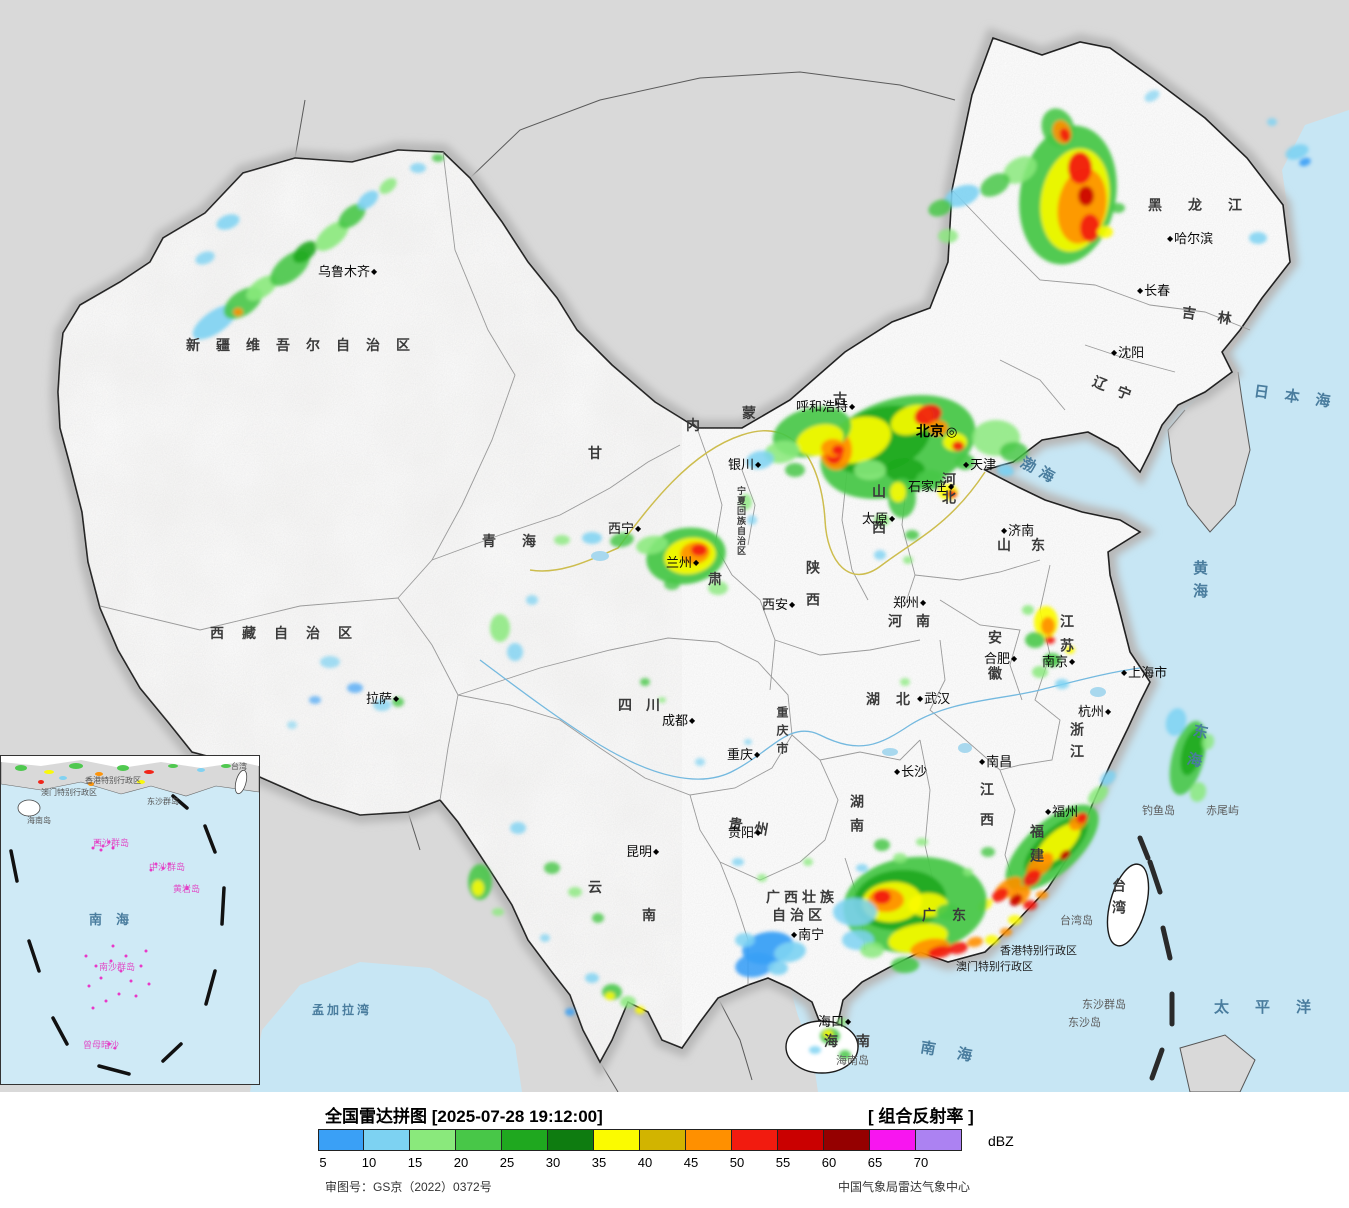 Image resolution: width=1349 pixels, height=1208 pixels. I want to click on taiwan-island, so click(1128, 905).